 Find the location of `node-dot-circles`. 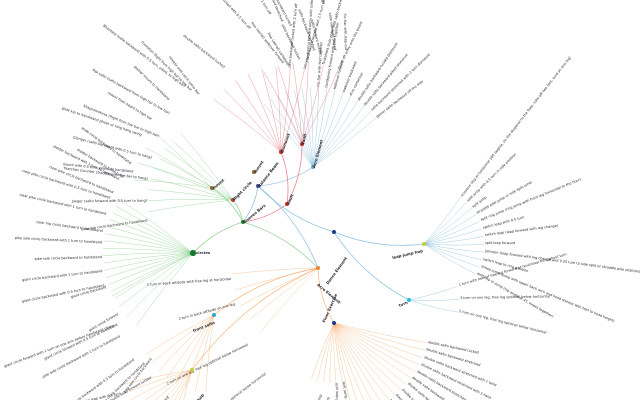

node-dot-circles is located at coordinates (193, 253).